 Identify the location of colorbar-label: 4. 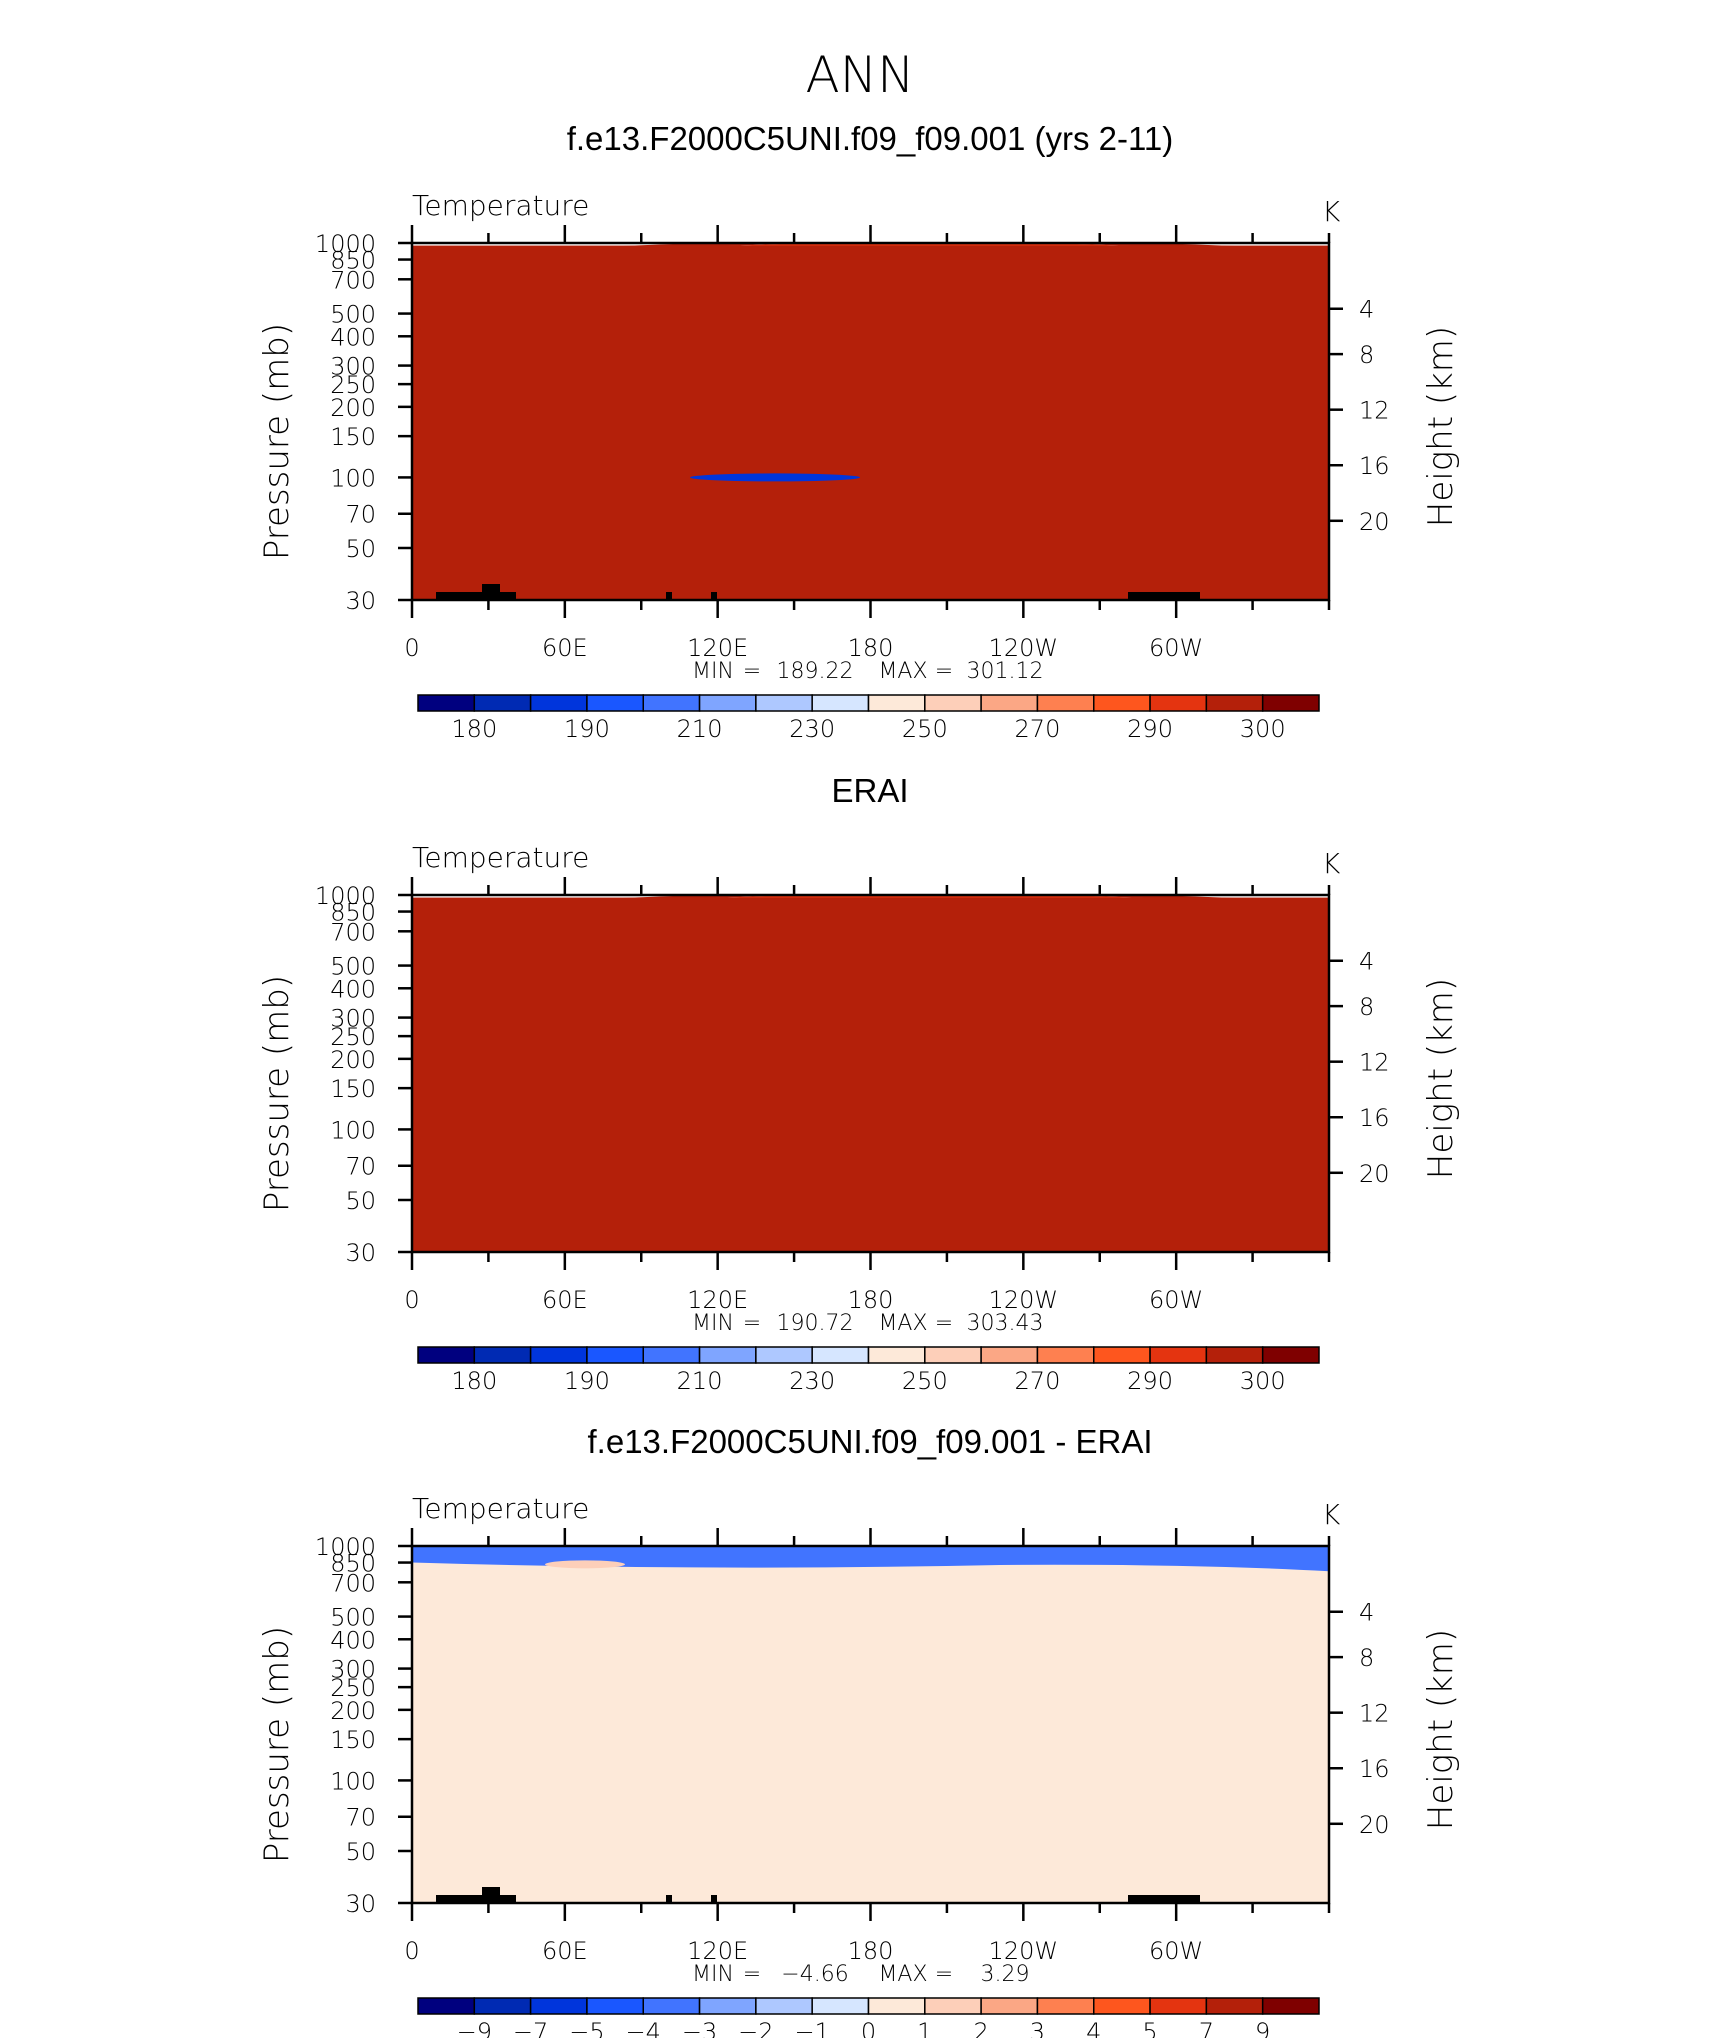
(1093, 2028).